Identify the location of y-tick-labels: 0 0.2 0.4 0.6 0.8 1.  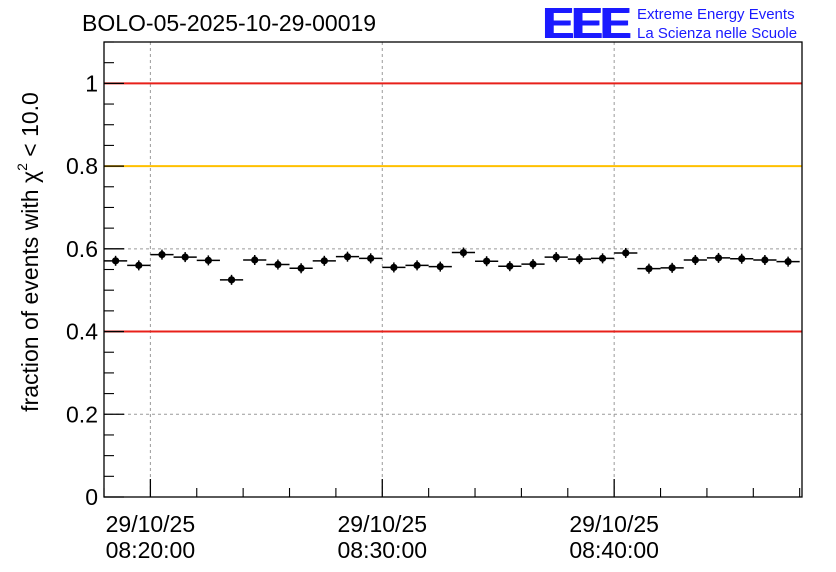
(82, 290).